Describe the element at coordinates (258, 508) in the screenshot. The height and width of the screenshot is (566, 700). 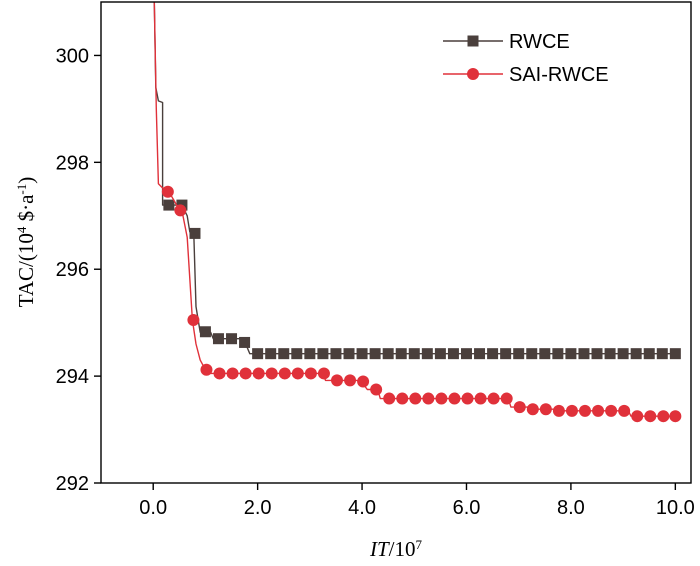
I see `x-tick-label: 2.0` at that location.